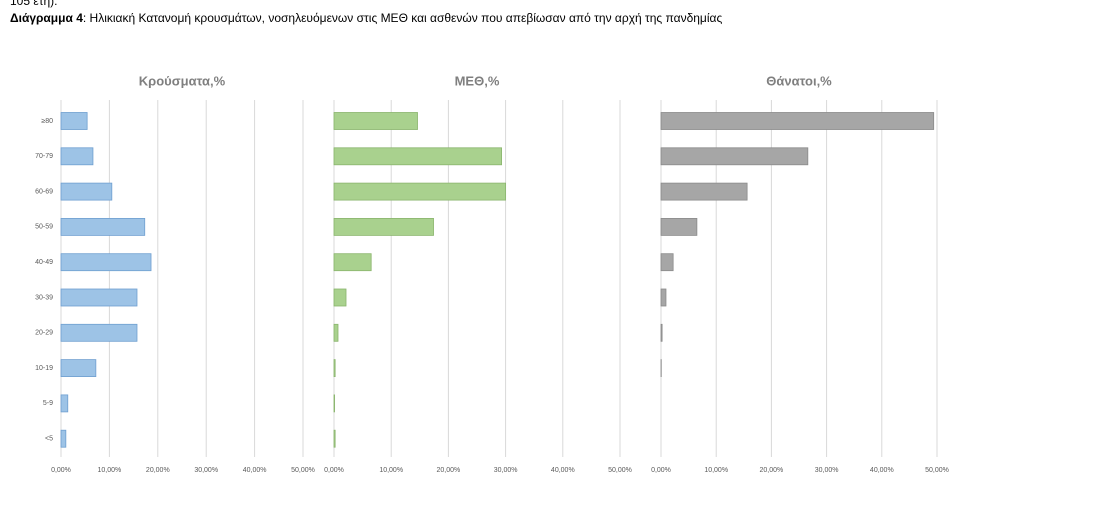 The width and height of the screenshot is (1118, 520). I want to click on y-tick-label: <5, so click(49, 439).